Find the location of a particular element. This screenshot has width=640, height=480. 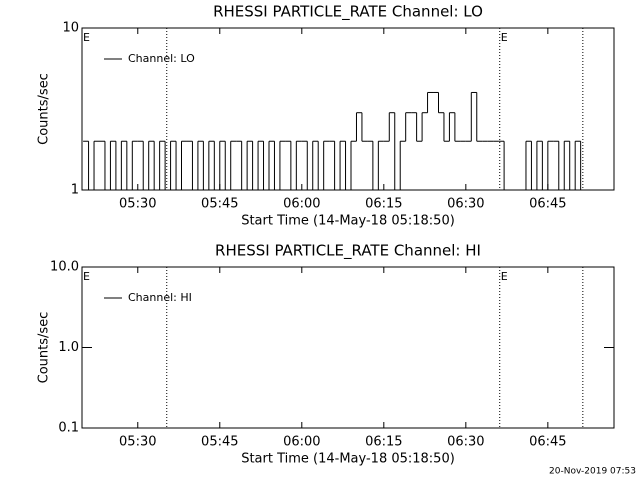

y-tick-label: 1 is located at coordinates (75, 190).